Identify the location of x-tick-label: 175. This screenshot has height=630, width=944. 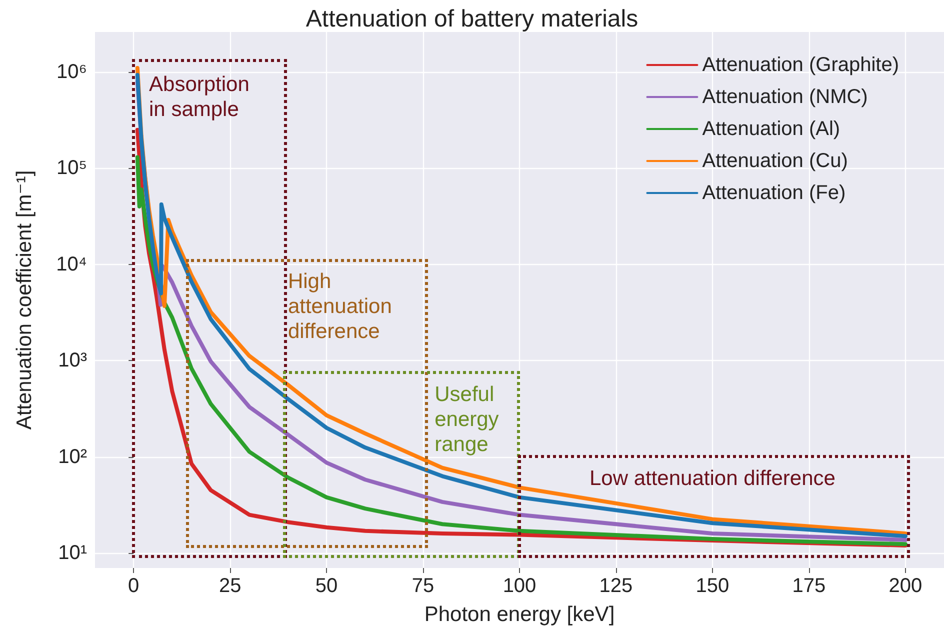
(809, 586).